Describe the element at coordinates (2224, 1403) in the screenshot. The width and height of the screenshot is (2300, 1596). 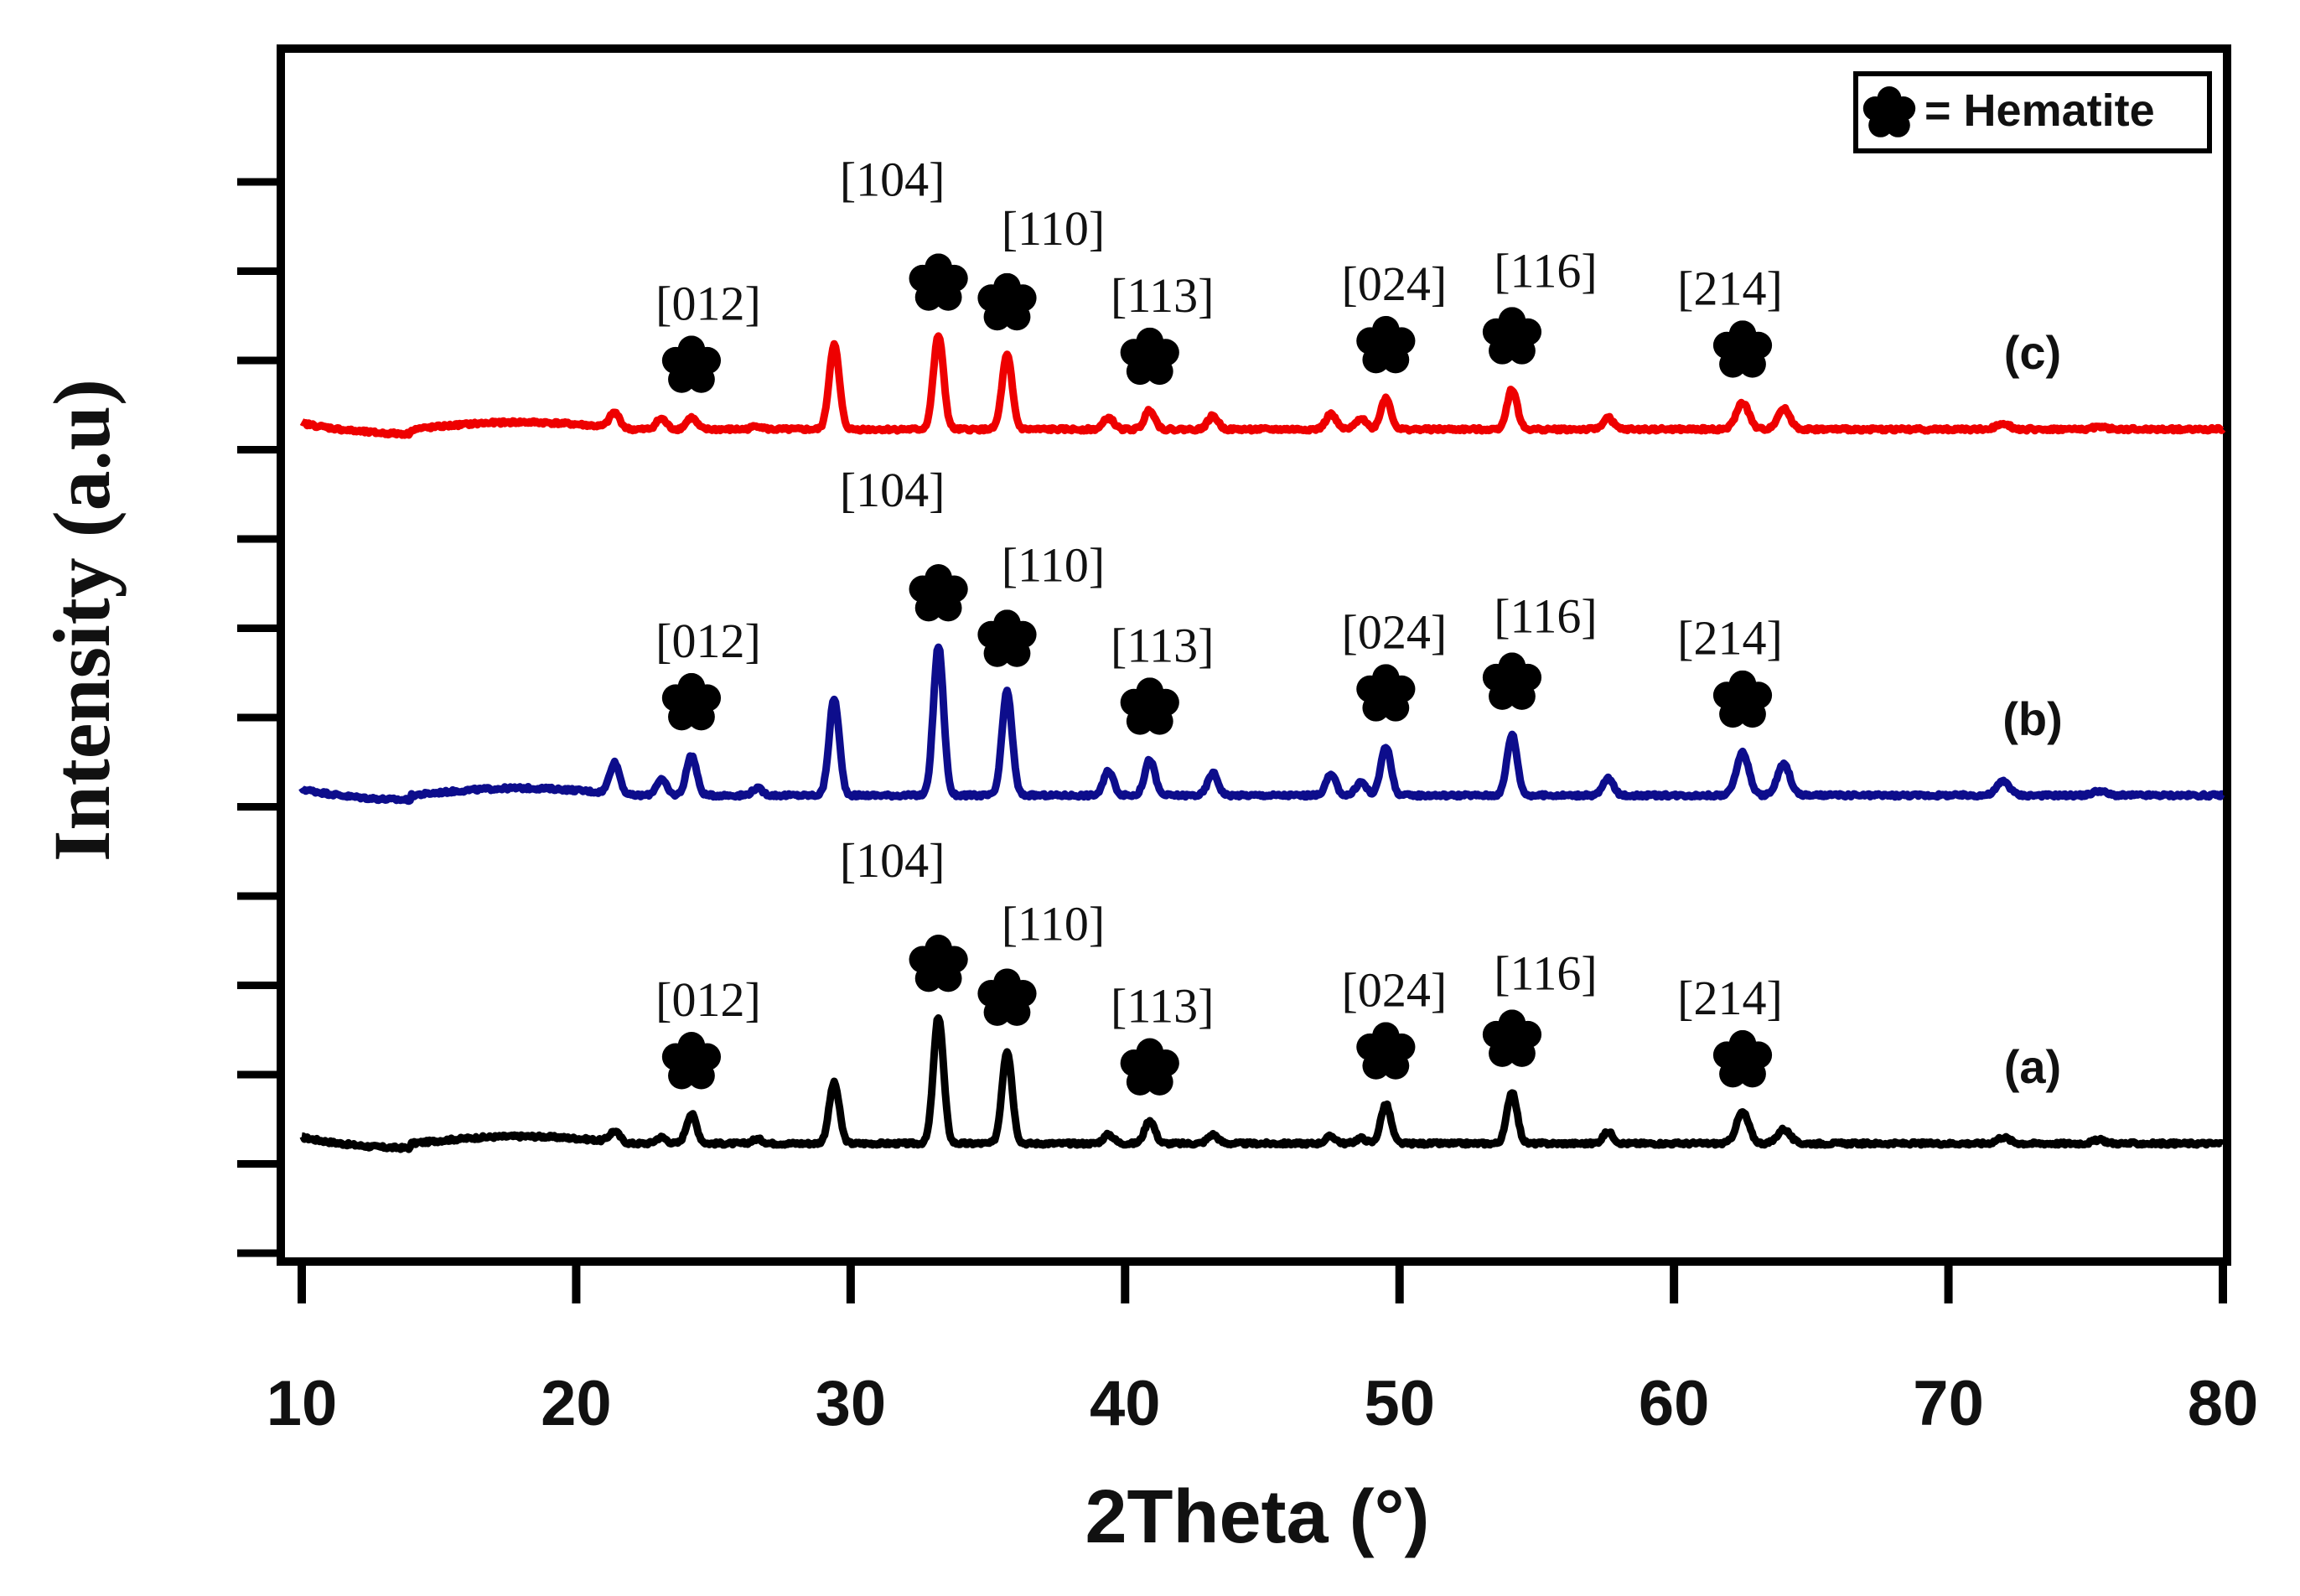
I see `x-tick-label: 80` at that location.